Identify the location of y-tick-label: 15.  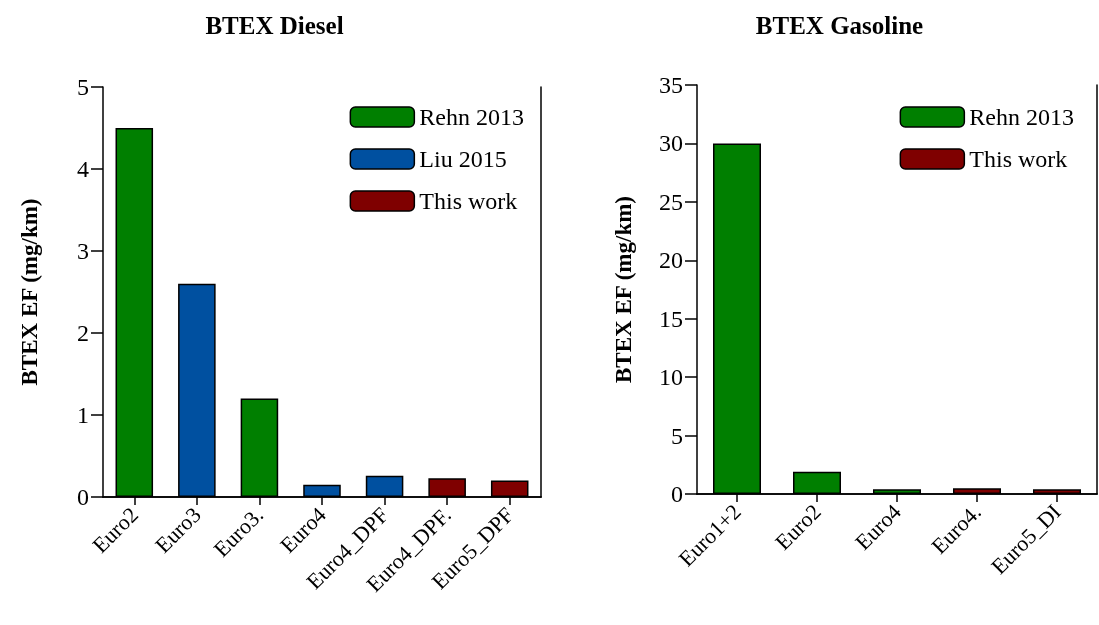
(671, 318).